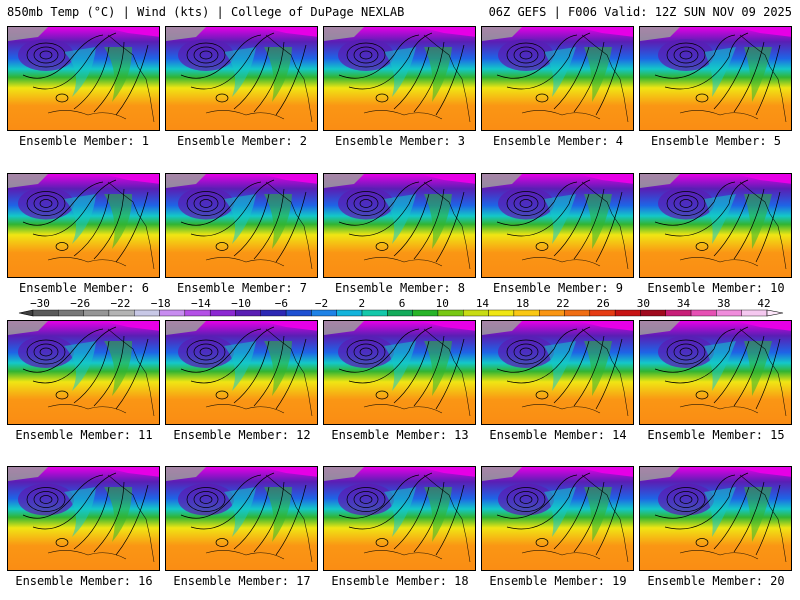 This screenshot has width=800, height=600. What do you see at coordinates (558, 288) in the screenshot?
I see `ensemble-member-label: Ensemble Member: 9` at bounding box center [558, 288].